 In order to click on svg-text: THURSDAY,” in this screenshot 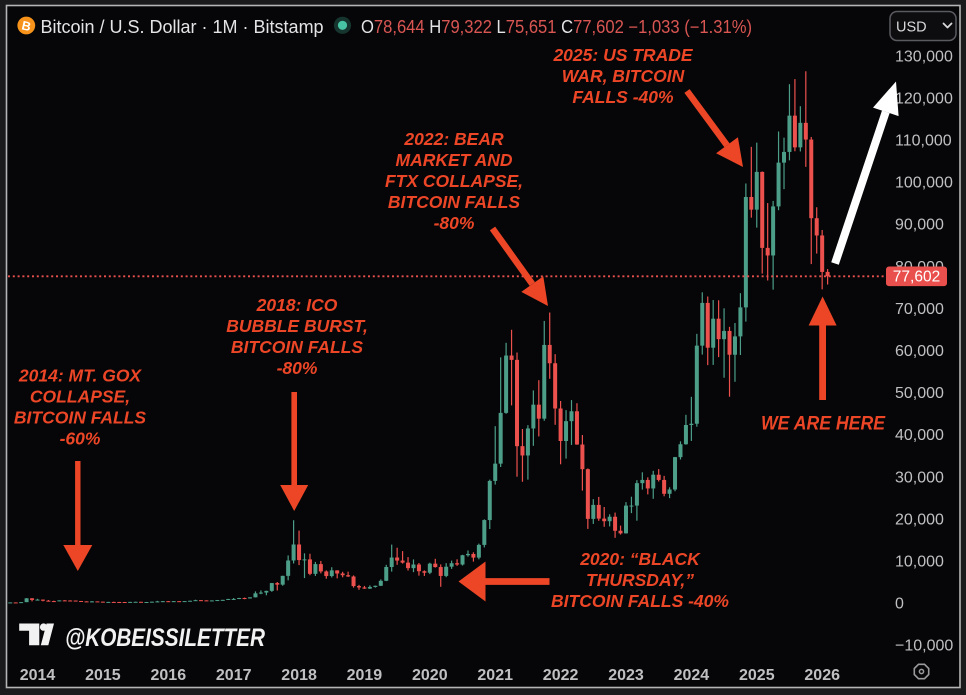, I will do `click(640, 580)`.